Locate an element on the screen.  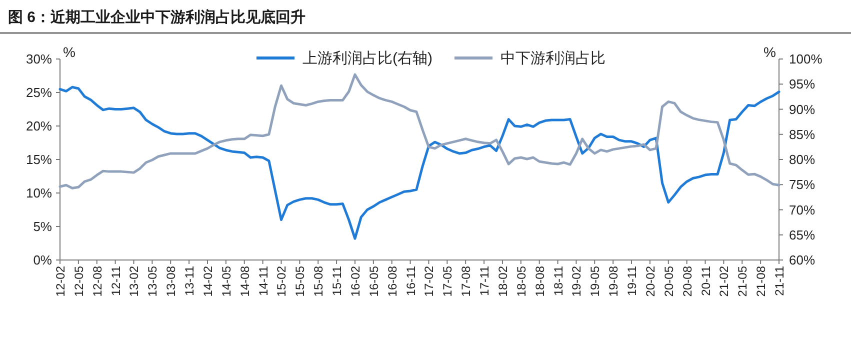
x-tick-label: 18-08 is located at coordinates (539, 281).